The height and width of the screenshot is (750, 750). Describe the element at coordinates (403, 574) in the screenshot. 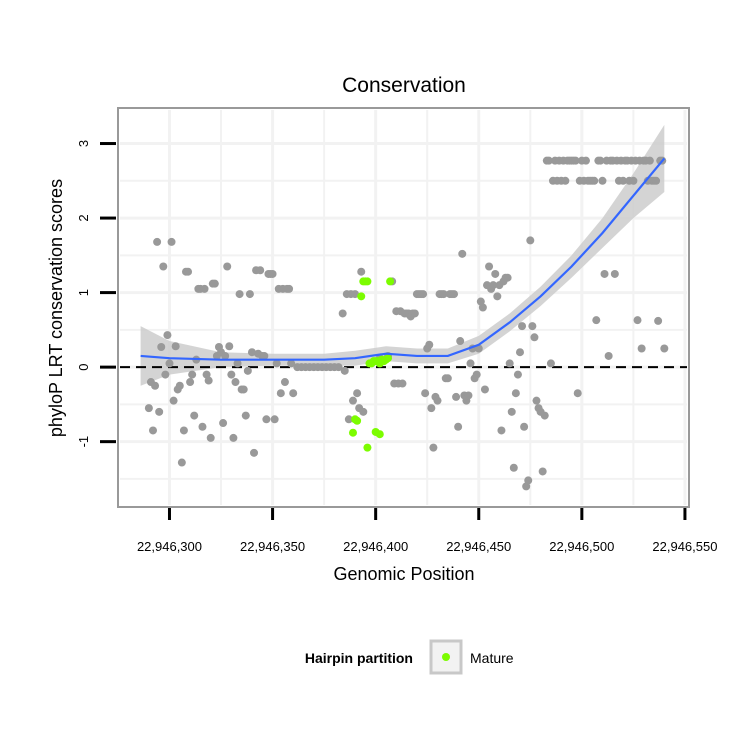

I see `x-axis-title: Genomic Position` at that location.